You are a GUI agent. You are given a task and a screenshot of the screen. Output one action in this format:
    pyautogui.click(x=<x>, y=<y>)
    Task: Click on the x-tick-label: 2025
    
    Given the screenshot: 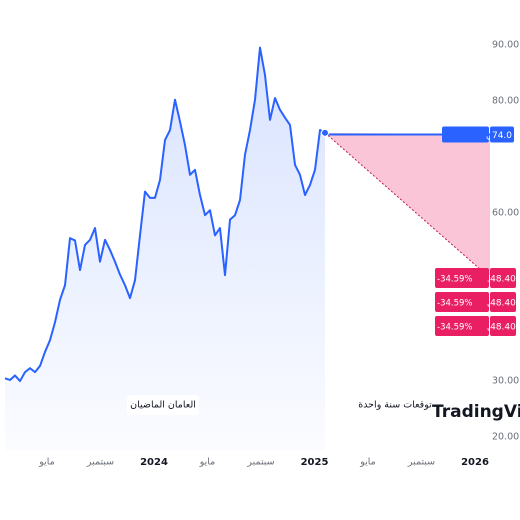 What is the action you would take?
    pyautogui.click(x=315, y=462)
    